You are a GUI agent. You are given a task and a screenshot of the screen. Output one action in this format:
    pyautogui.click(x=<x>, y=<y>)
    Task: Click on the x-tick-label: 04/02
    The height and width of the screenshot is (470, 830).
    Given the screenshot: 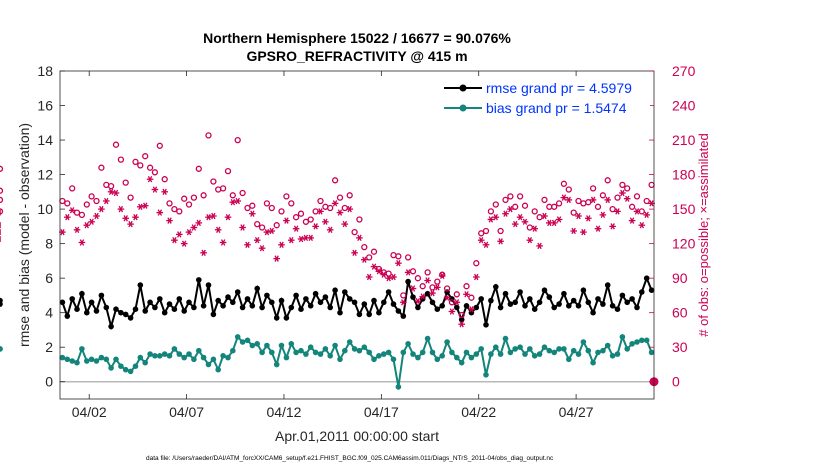 What is the action you would take?
    pyautogui.click(x=89, y=412)
    